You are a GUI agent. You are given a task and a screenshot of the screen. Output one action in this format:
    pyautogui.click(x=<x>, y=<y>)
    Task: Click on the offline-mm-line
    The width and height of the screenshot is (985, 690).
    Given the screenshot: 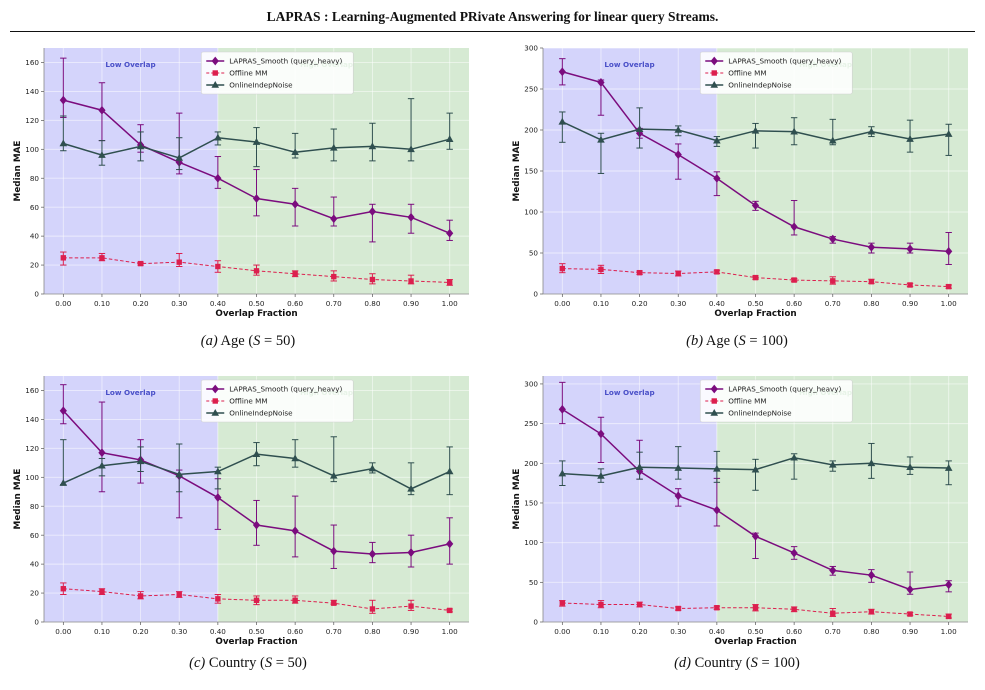 What is the action you would take?
    pyautogui.click(x=755, y=278)
    